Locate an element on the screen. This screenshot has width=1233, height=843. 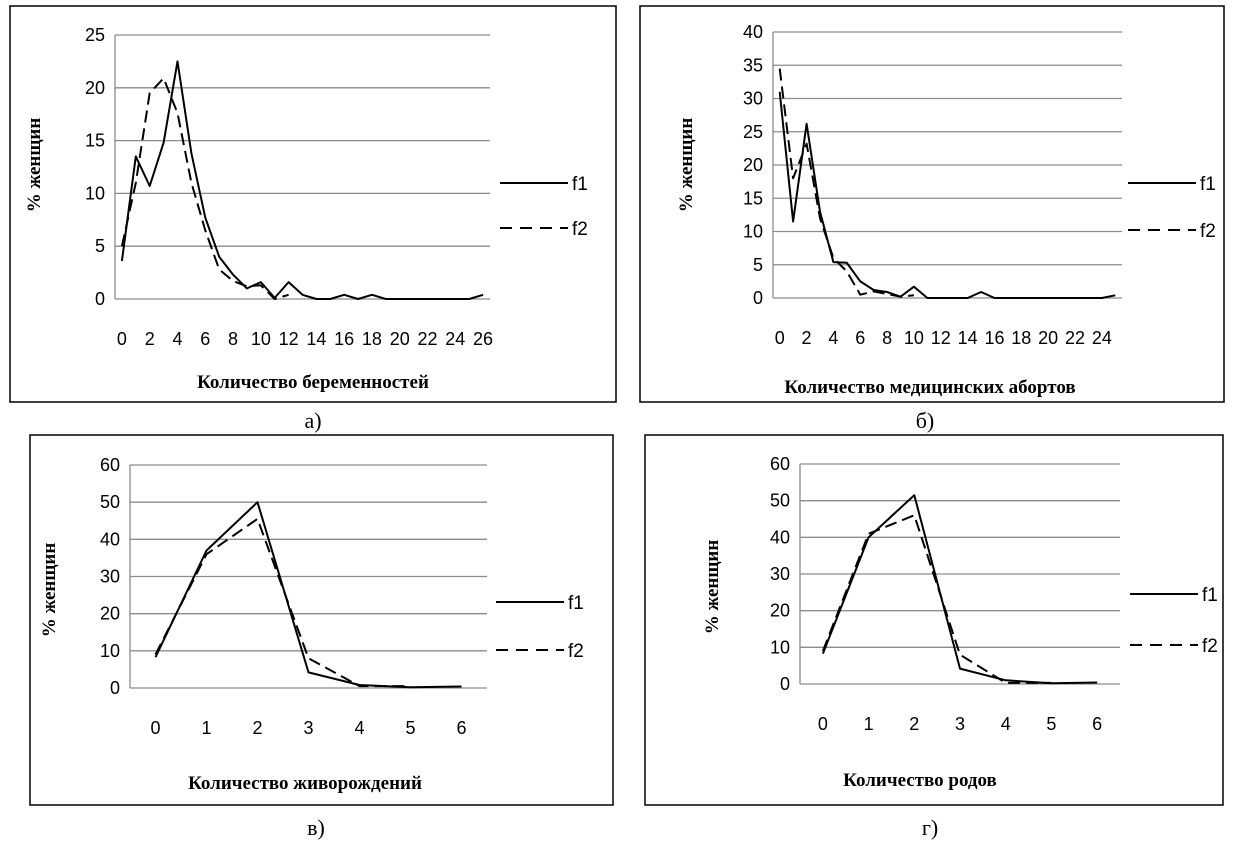
y-tick-labels: 0 5 10 15 20 25 30 35 40 is located at coordinates (753, 165).